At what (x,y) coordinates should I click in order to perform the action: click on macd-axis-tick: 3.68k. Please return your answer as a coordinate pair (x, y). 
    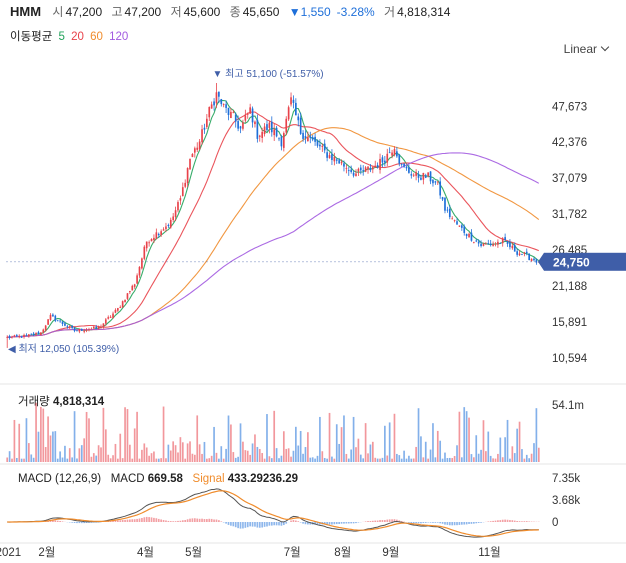
    Looking at the image, I should click on (566, 501).